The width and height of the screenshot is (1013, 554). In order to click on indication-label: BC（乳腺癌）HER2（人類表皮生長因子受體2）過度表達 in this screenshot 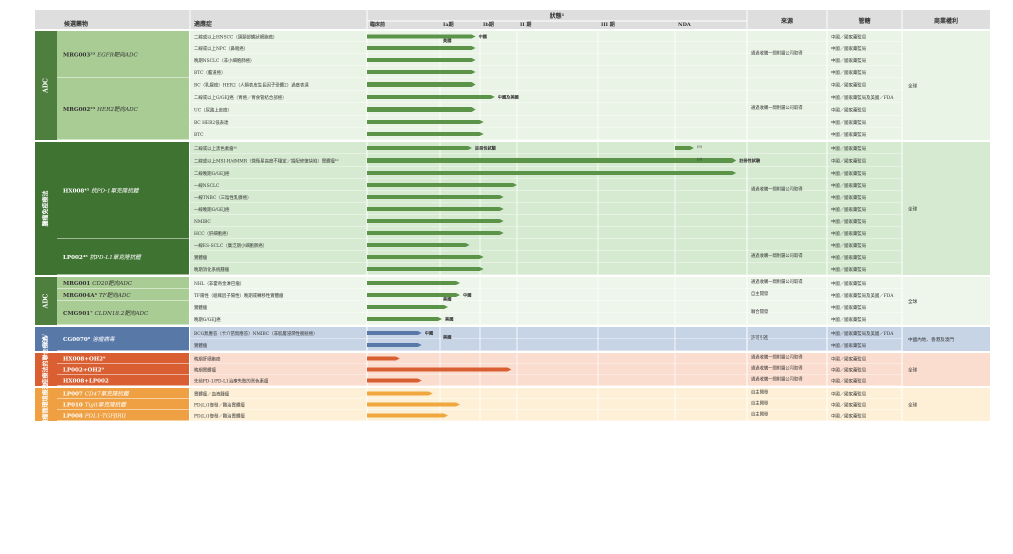, I will do `click(251, 84)`.